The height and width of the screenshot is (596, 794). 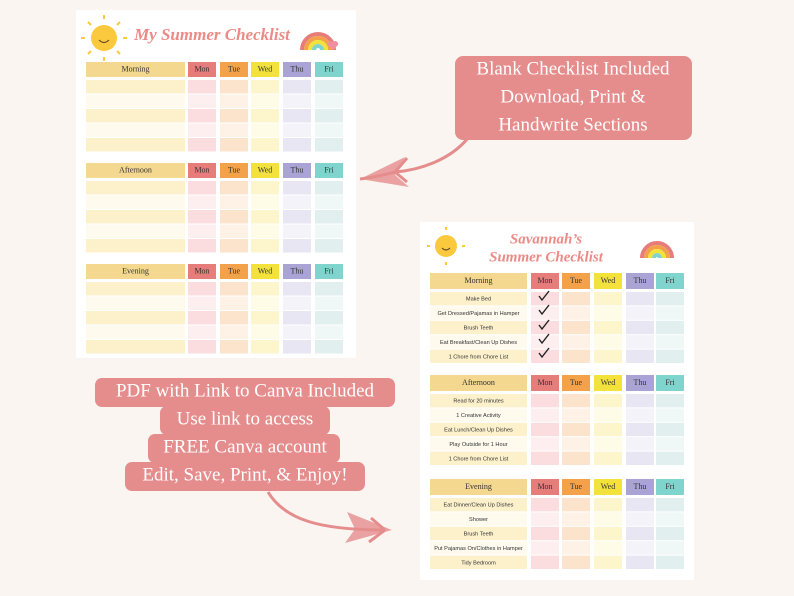 I want to click on task-label: 1 Chore from Chore List, so click(x=479, y=357).